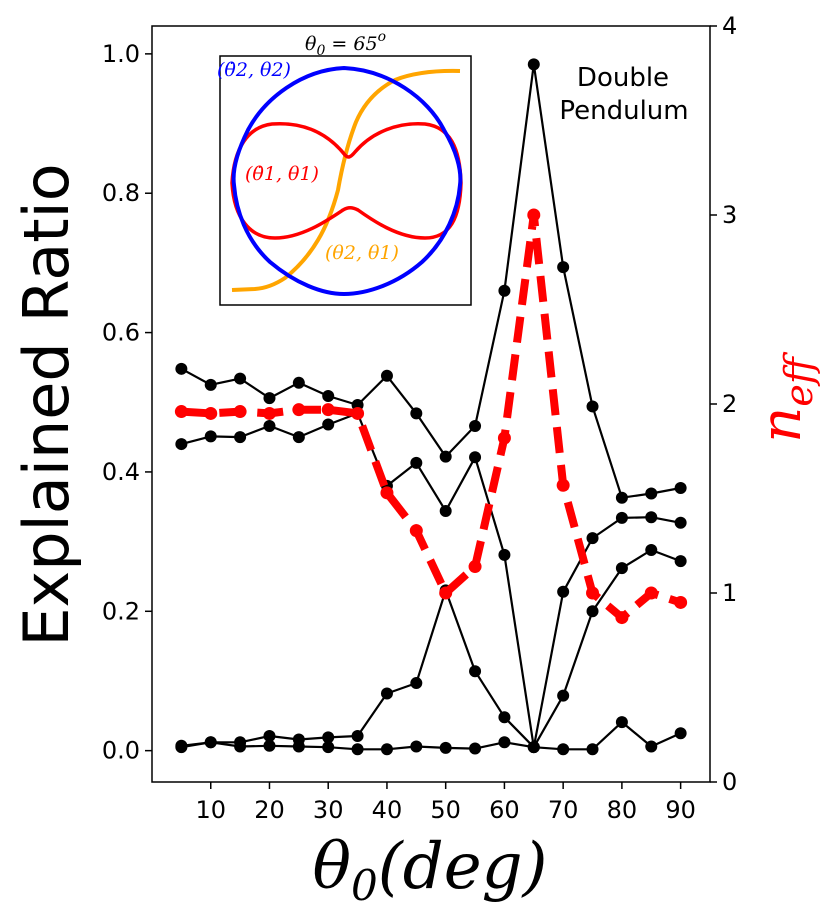  What do you see at coordinates (785, 397) in the screenshot?
I see `y2-axis-label: neff` at bounding box center [785, 397].